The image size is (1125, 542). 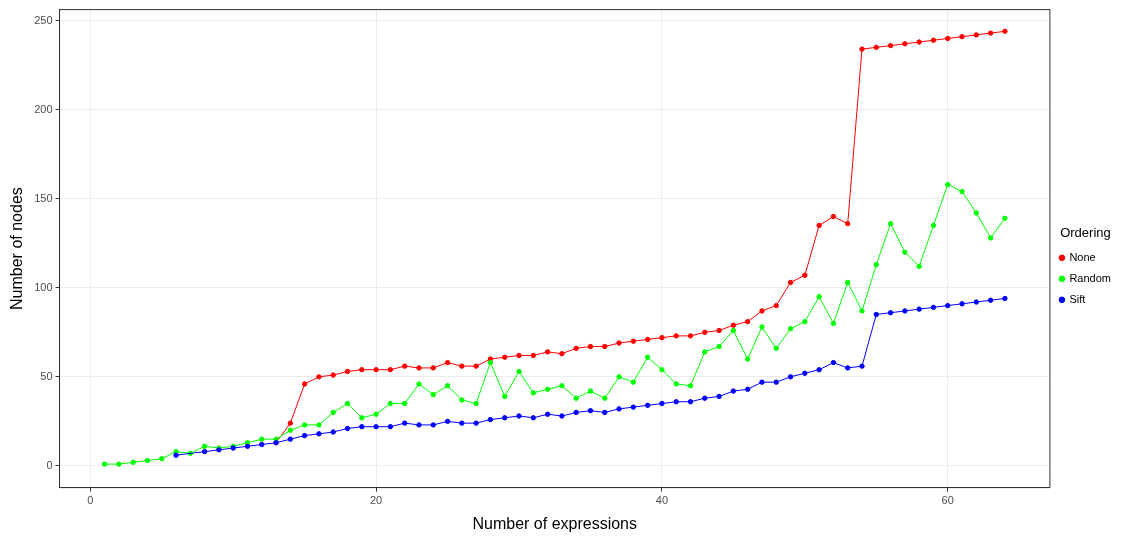 What do you see at coordinates (46, 375) in the screenshot?
I see `y-tick-label: 50` at bounding box center [46, 375].